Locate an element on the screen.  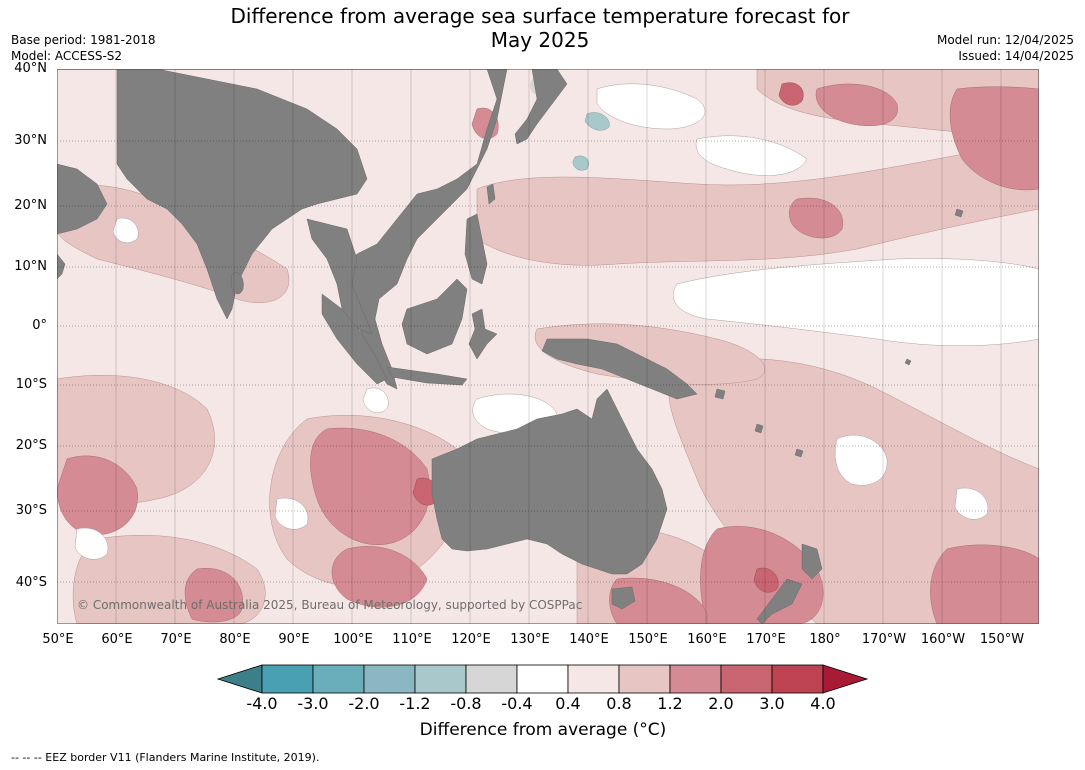
lat-label-30N: 30°N is located at coordinates (30, 140).